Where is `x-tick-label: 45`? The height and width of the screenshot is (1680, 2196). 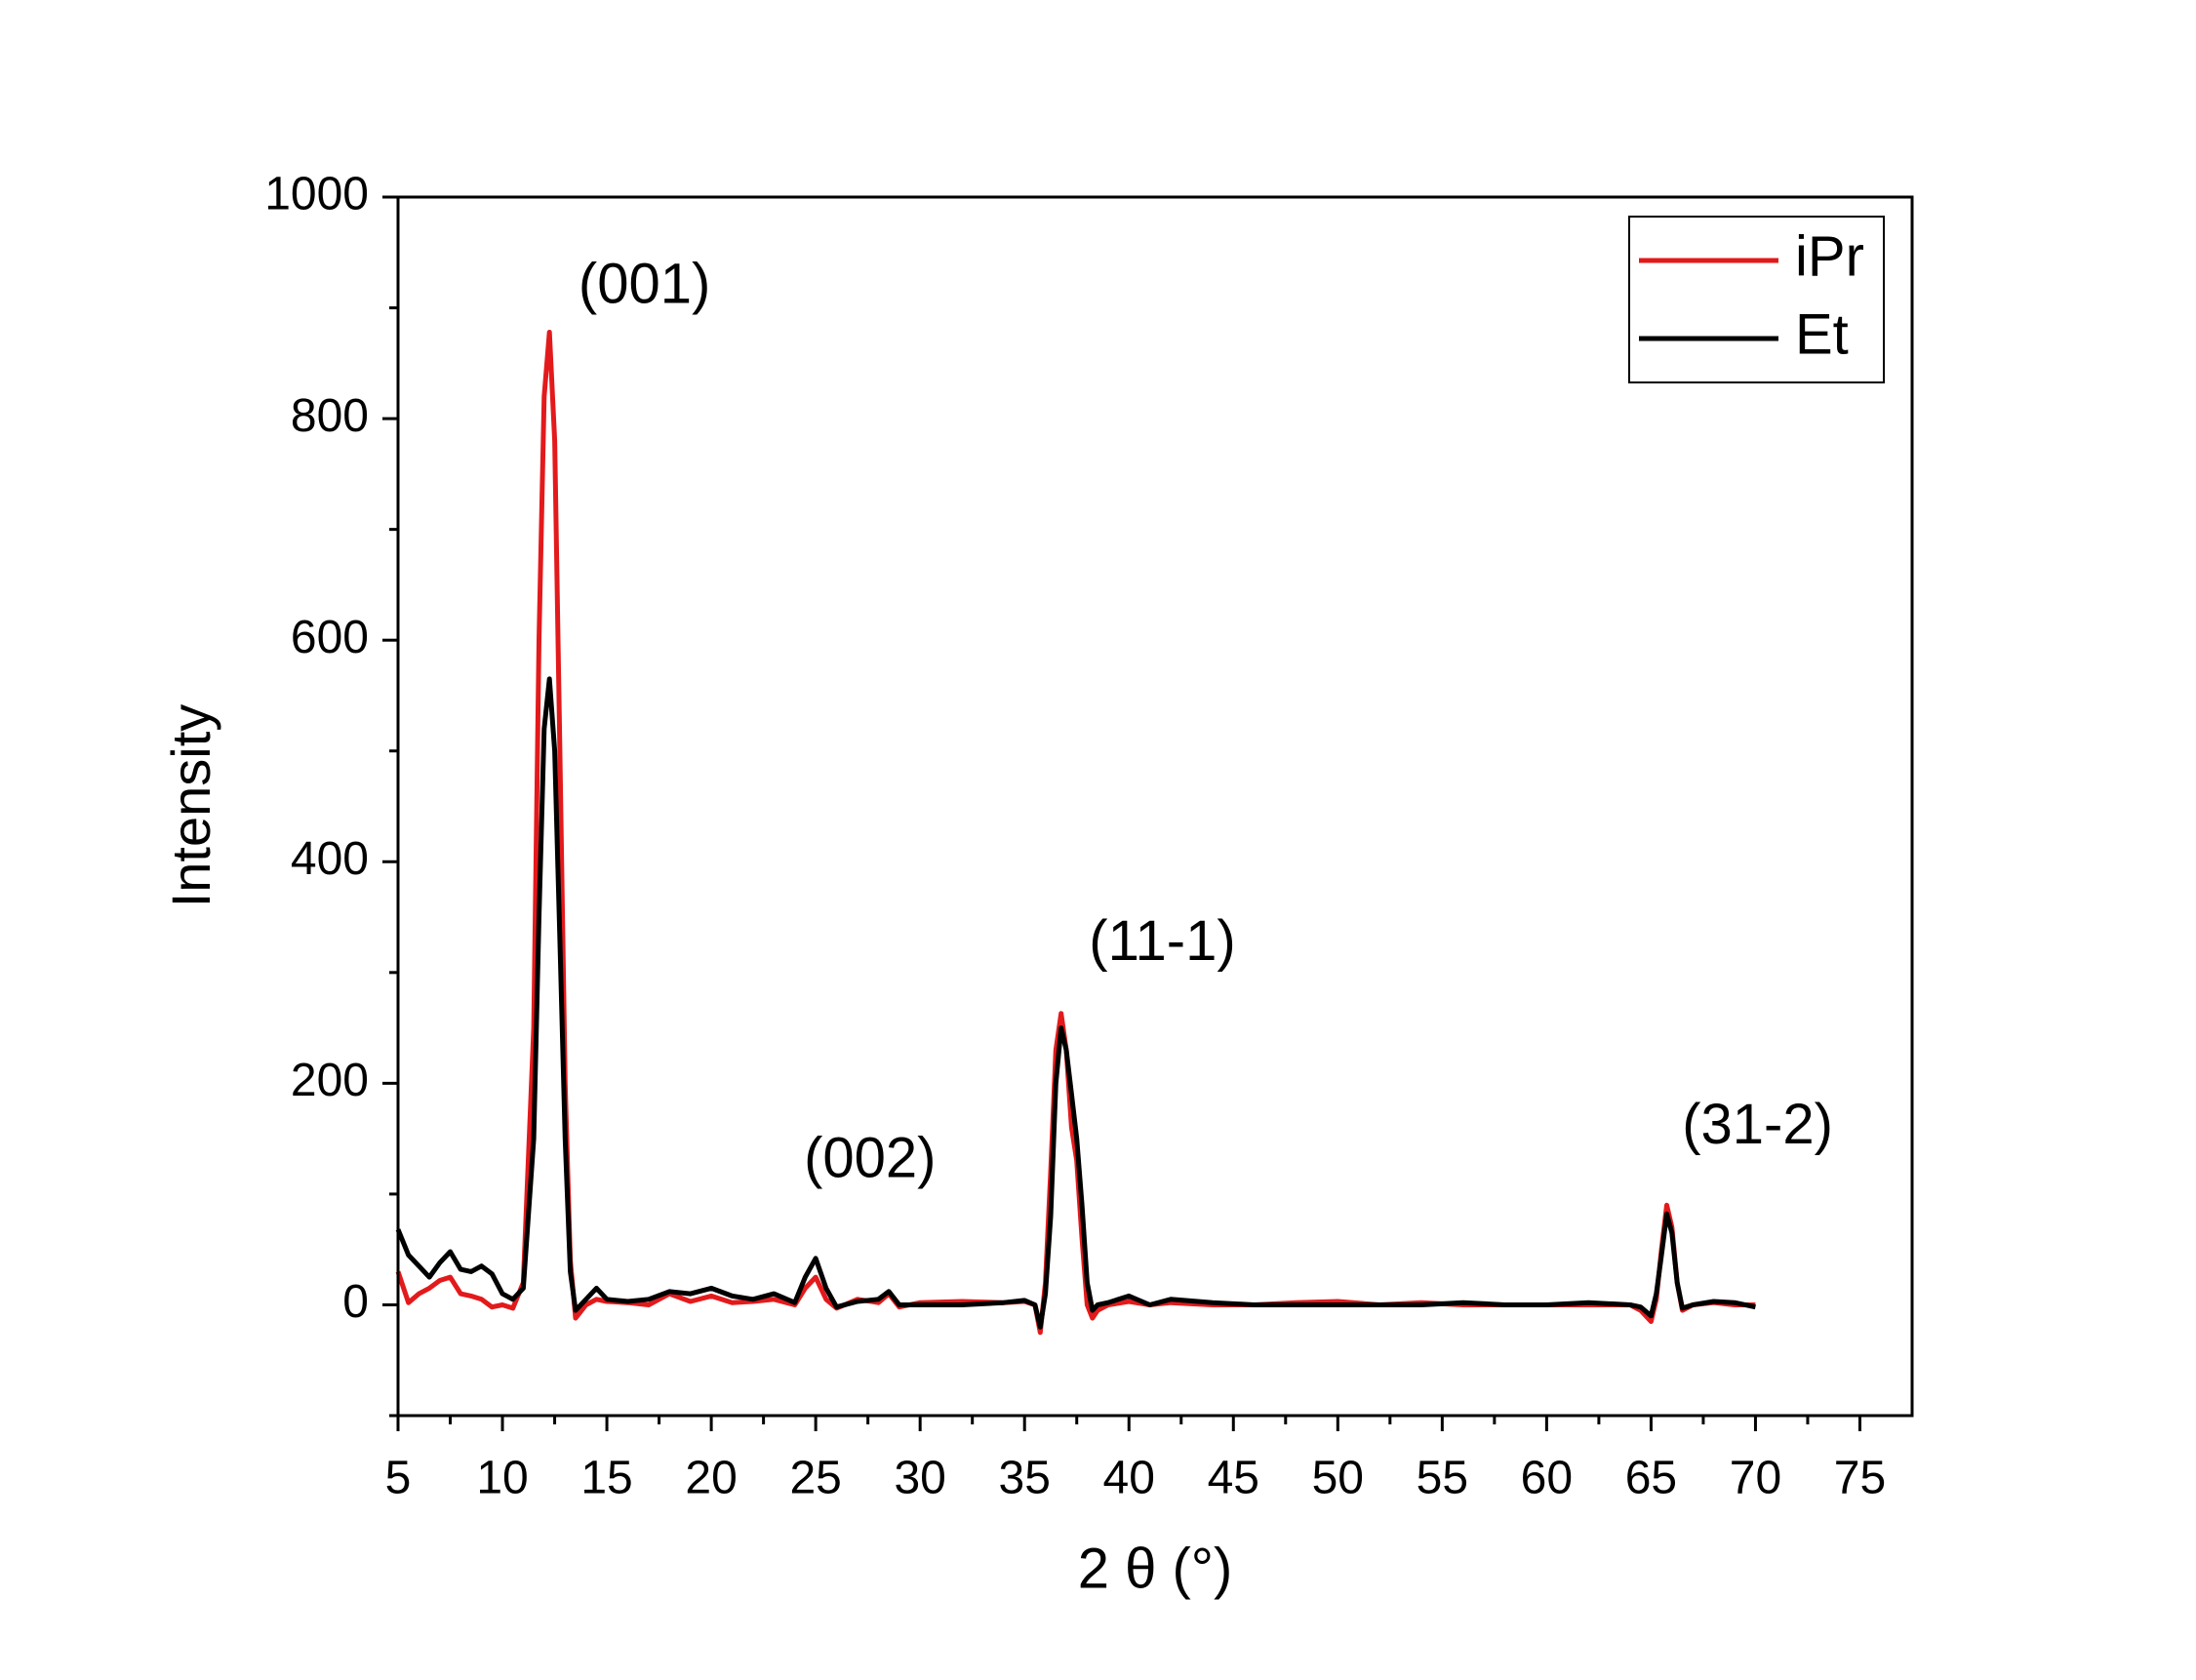
x-tick-label: 45 is located at coordinates (1233, 1478).